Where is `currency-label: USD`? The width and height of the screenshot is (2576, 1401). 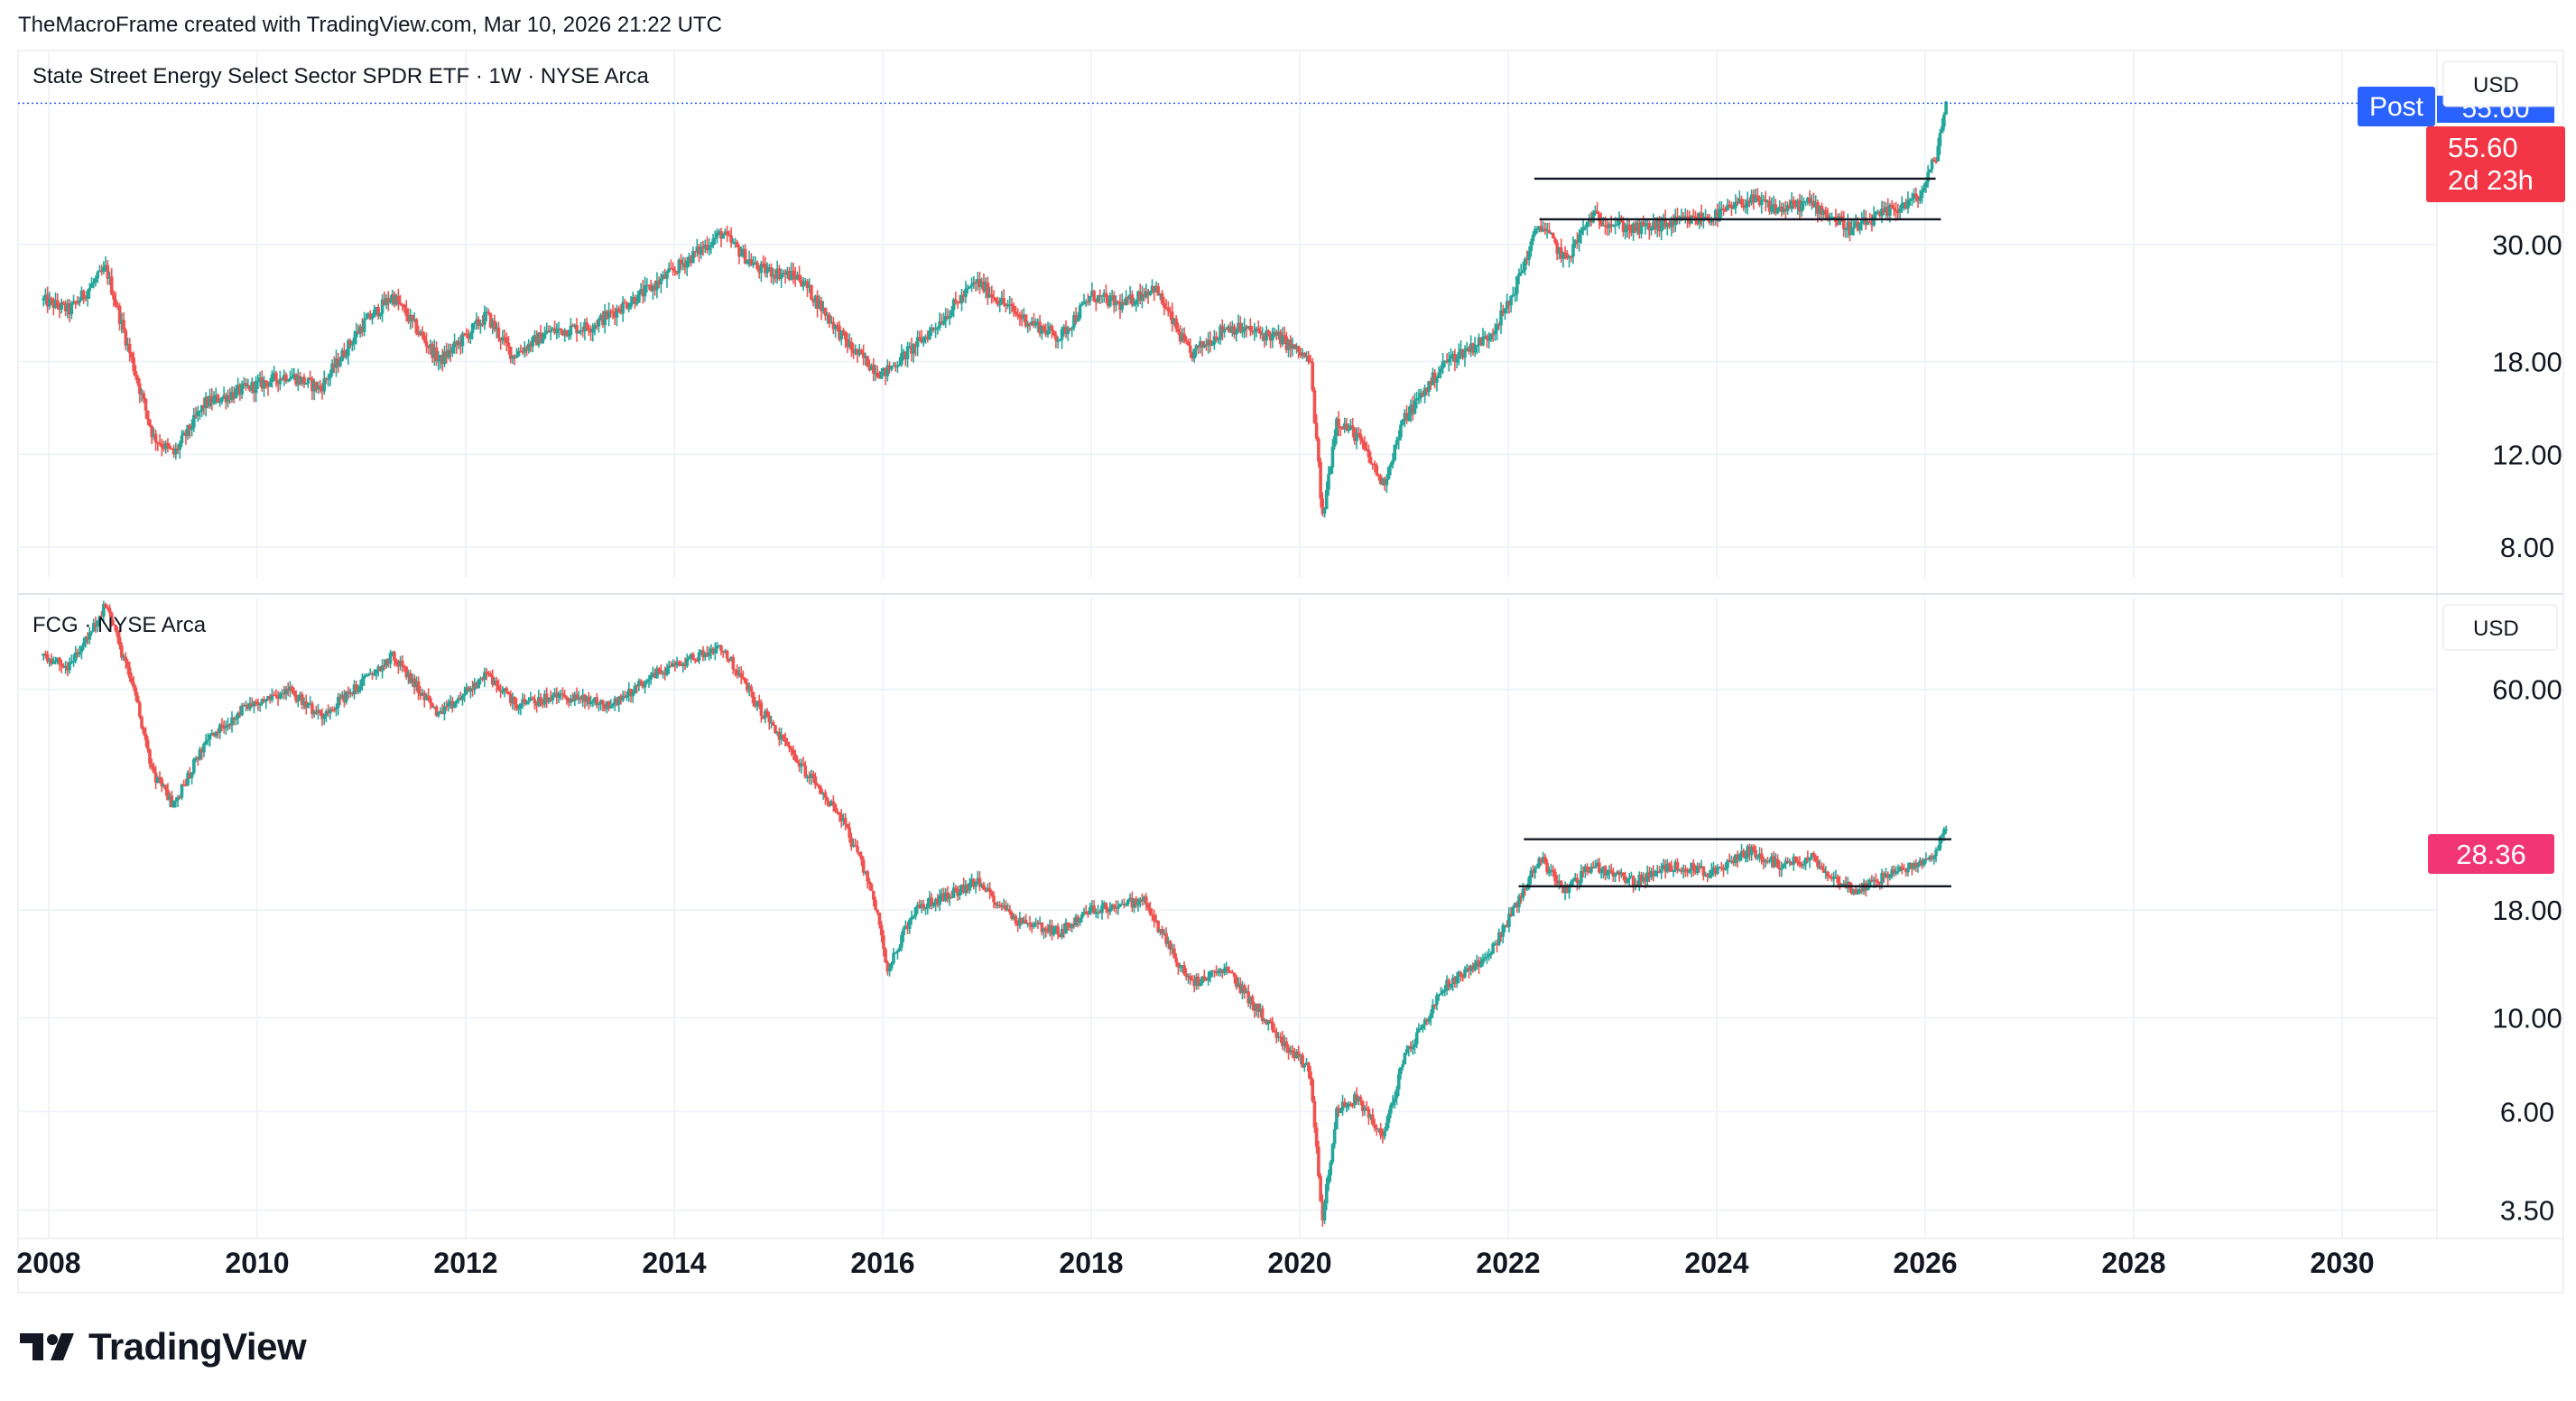
currency-label: USD is located at coordinates (2496, 629).